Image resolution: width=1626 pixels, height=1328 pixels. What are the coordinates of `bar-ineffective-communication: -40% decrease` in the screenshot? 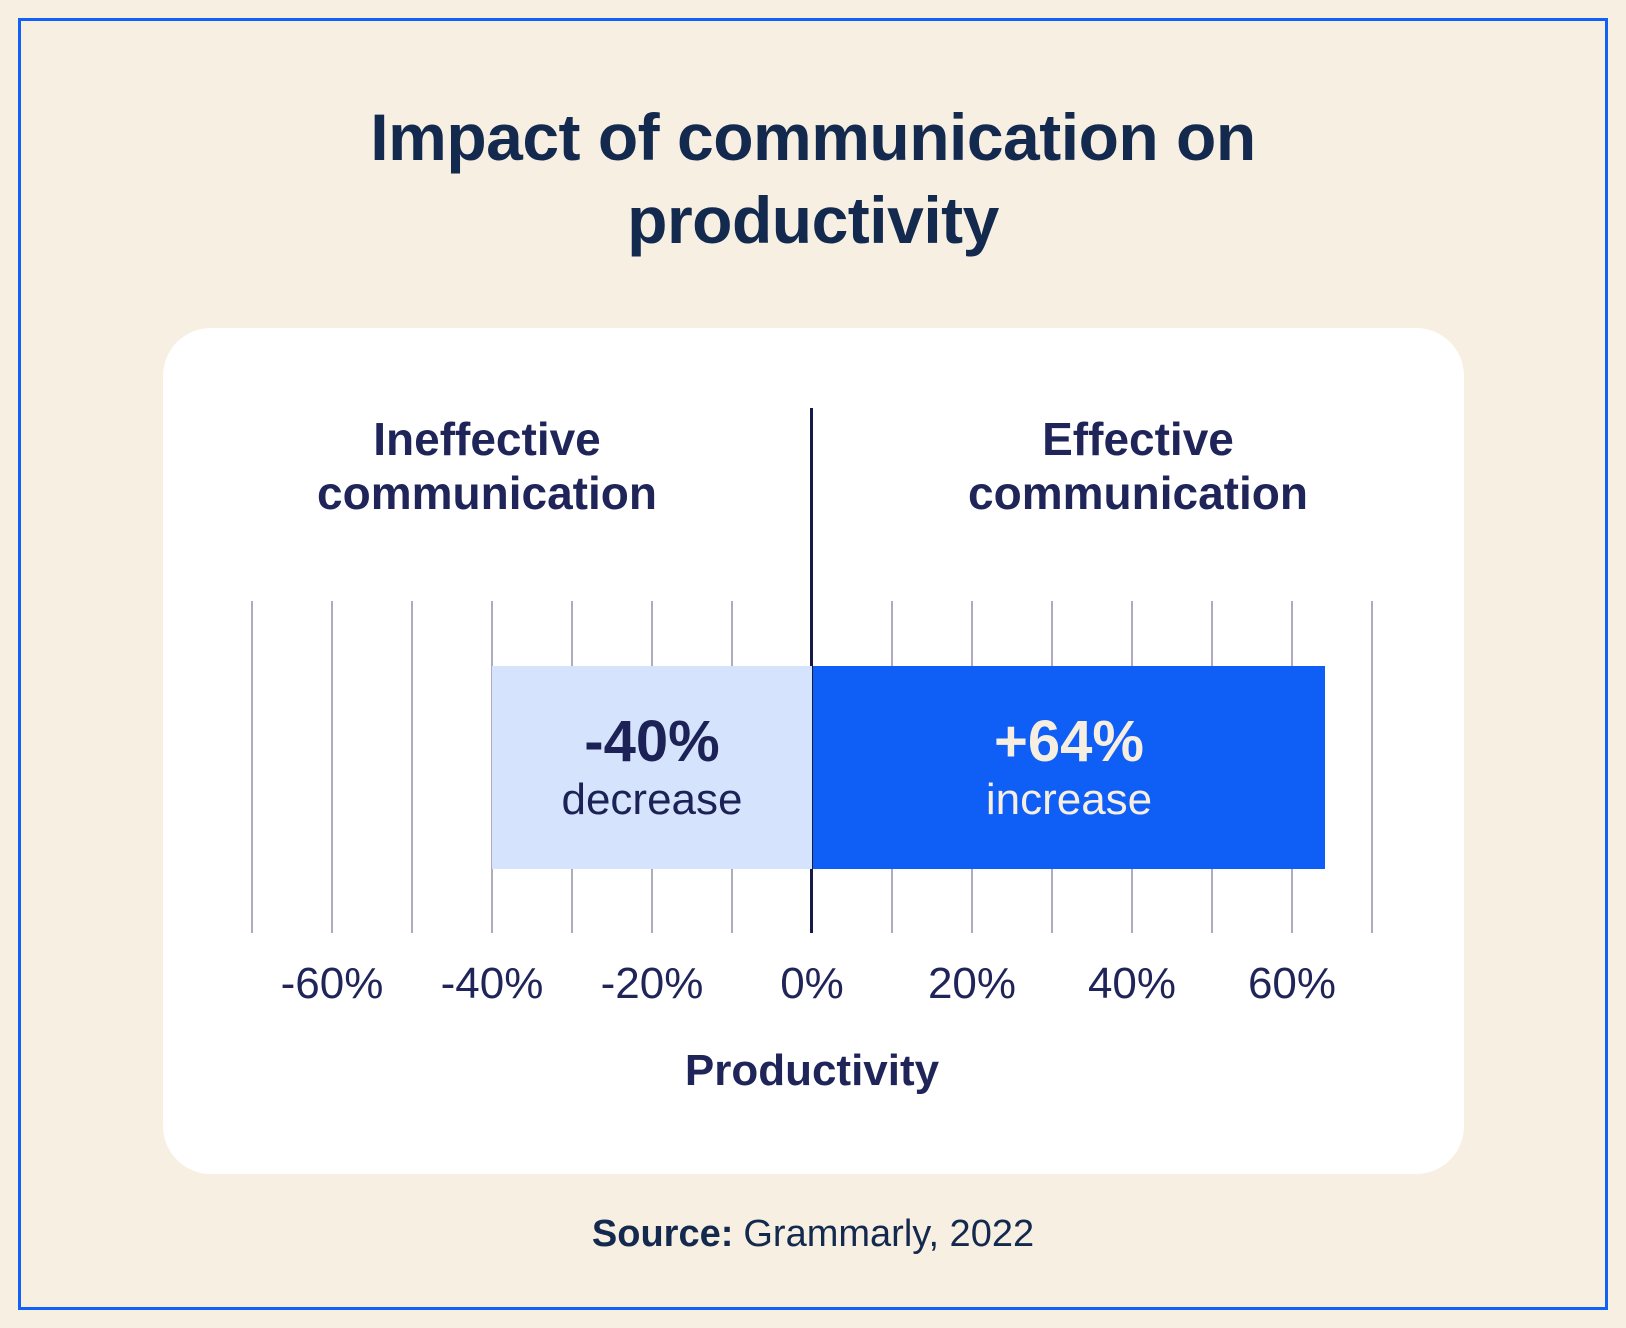 It's located at (652, 767).